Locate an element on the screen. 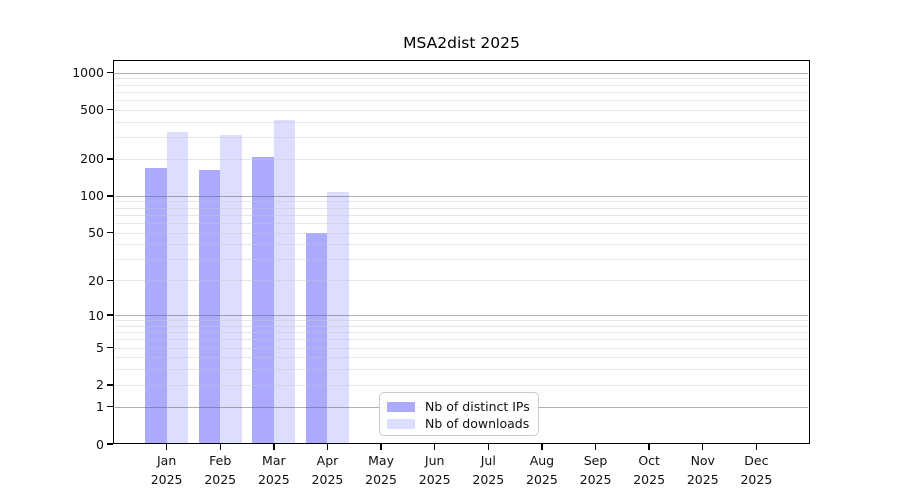  legend-swatch-downloads is located at coordinates (401, 423).